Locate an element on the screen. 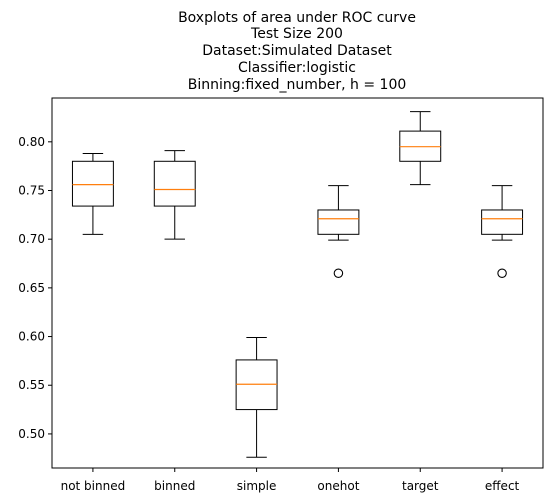  box-effect is located at coordinates (502, 232).